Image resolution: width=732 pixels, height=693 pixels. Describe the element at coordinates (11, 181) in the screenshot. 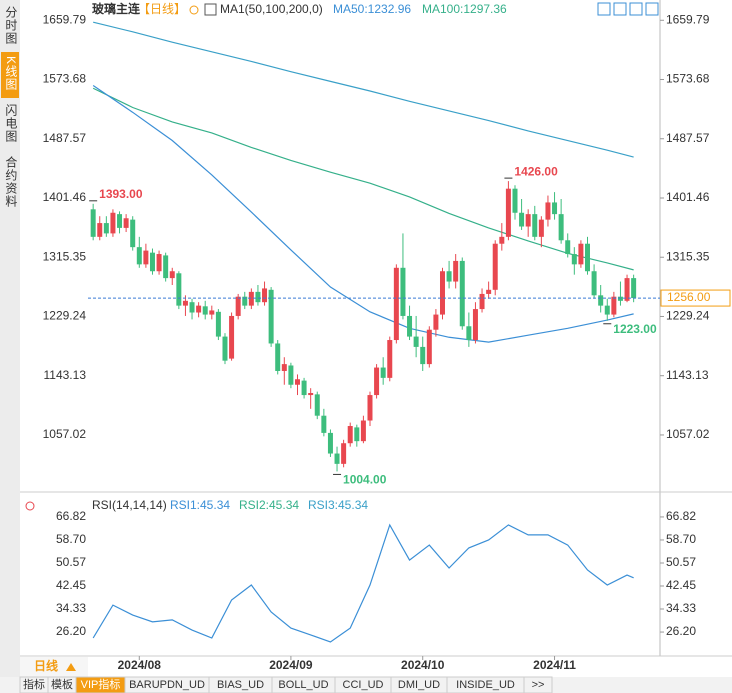

I see `sidebar-tab: 合约资料` at that location.